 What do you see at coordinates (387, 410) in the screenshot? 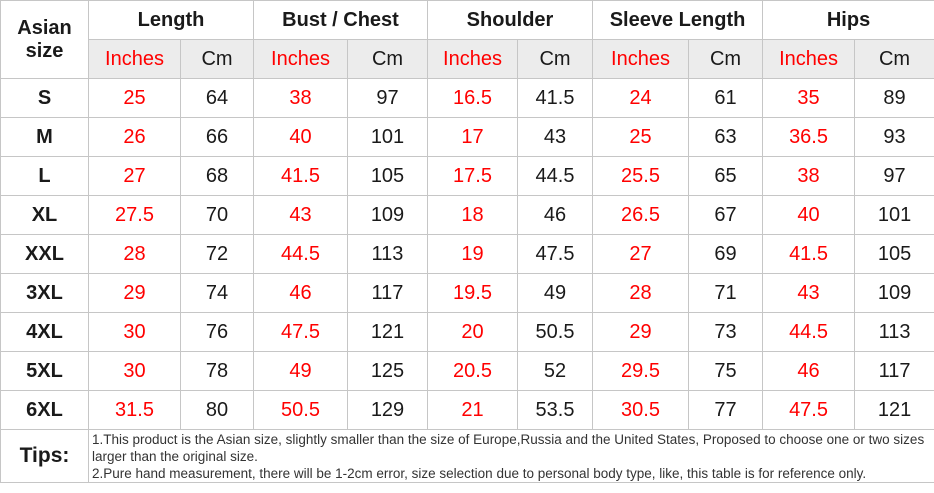
I see `value-cell-cm: 129` at bounding box center [387, 410].